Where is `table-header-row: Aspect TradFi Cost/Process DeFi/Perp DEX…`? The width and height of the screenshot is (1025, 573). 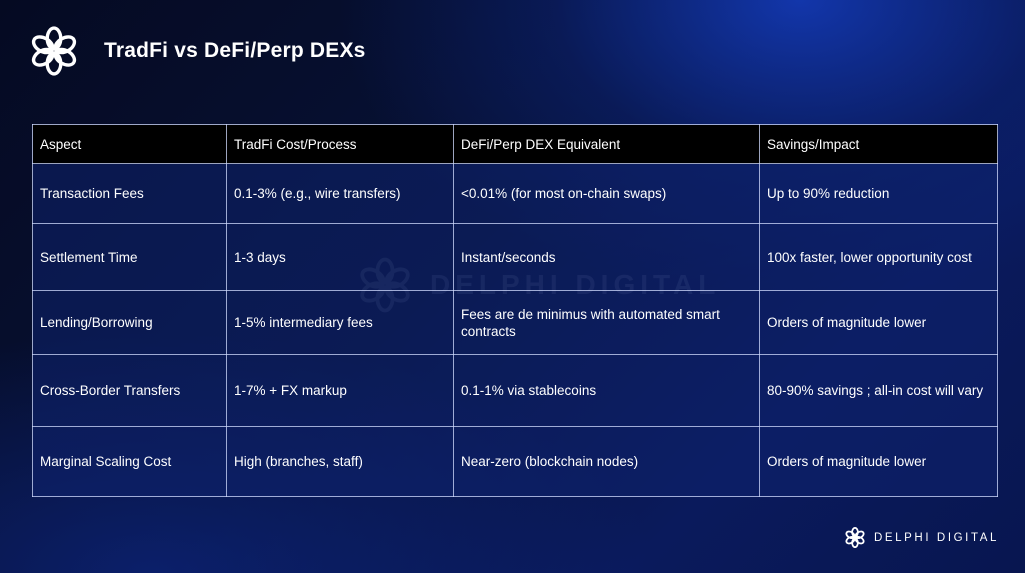 table-header-row: Aspect TradFi Cost/Process DeFi/Perp DEX… is located at coordinates (515, 144).